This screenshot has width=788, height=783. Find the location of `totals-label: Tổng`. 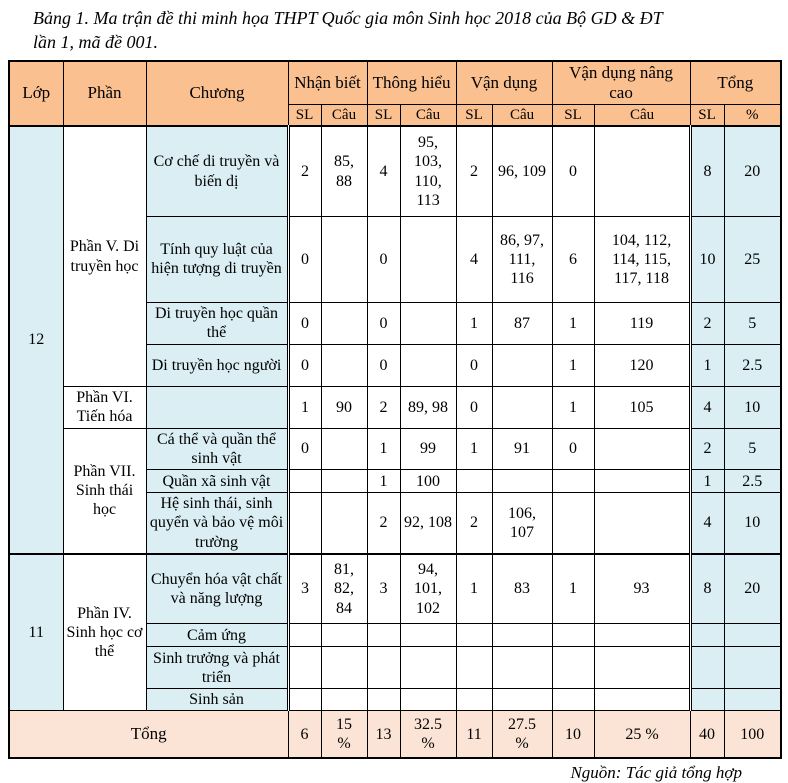

totals-label: Tổng is located at coordinates (148, 734).